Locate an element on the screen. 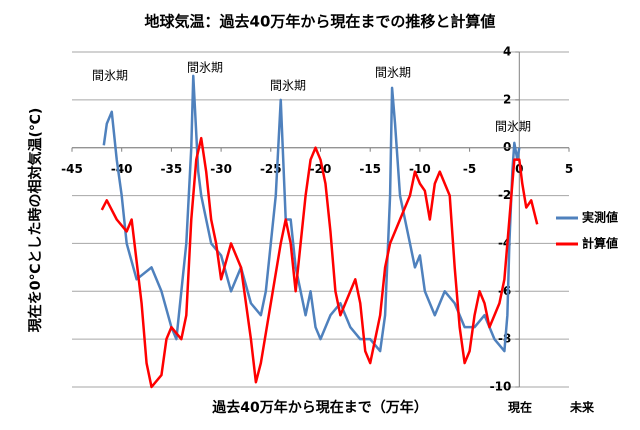  x-tick-label: -40 is located at coordinates (122, 169).